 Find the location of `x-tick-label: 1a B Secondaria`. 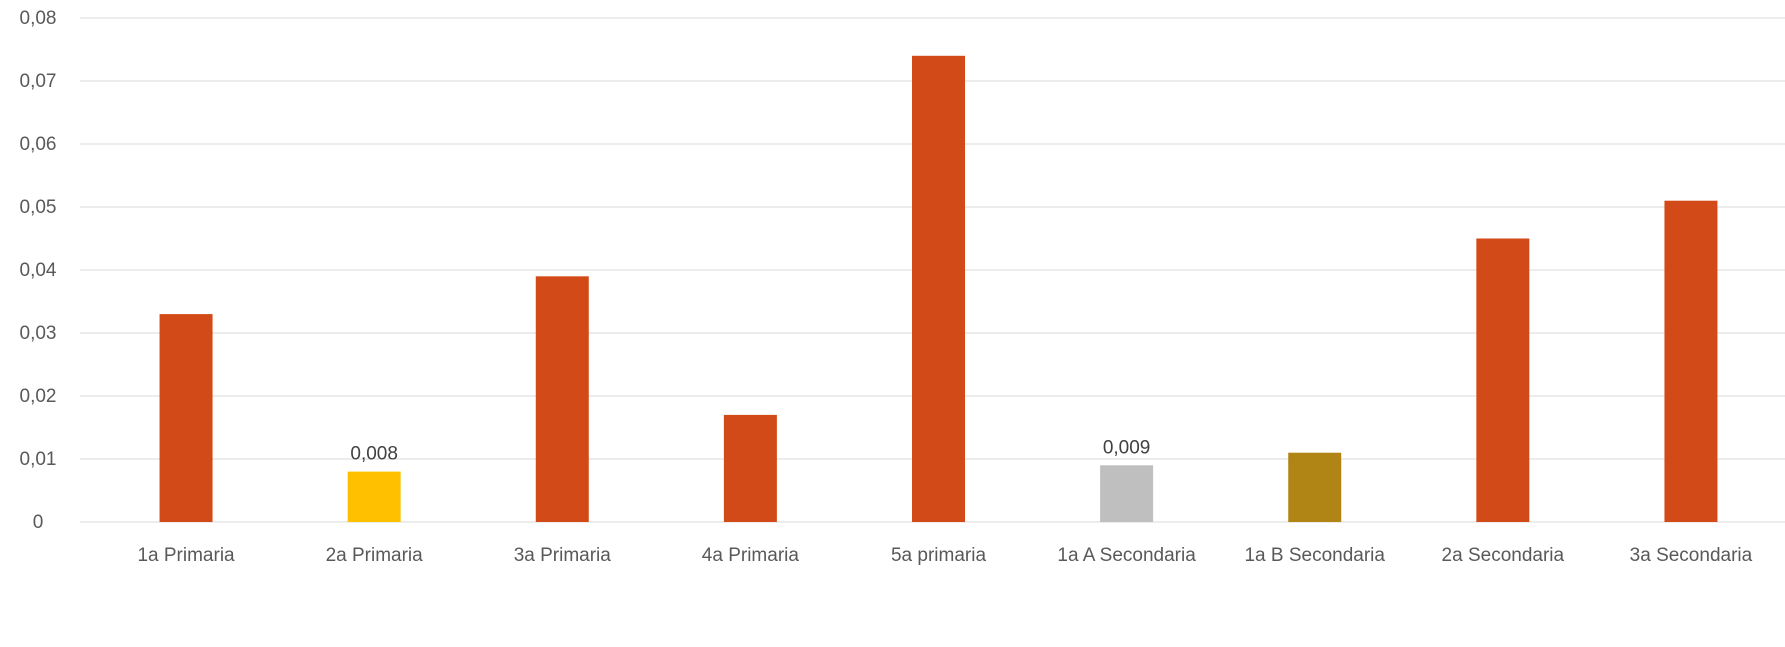

x-tick-label: 1a B Secondaria is located at coordinates (1314, 555).